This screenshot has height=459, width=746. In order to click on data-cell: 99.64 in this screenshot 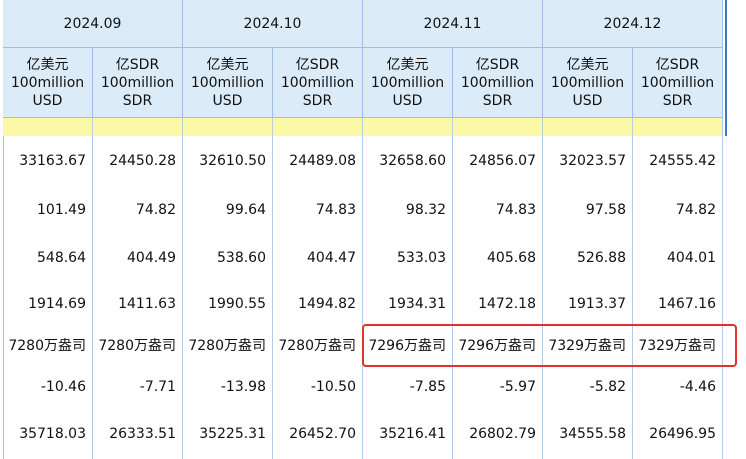, I will do `click(228, 210)`.